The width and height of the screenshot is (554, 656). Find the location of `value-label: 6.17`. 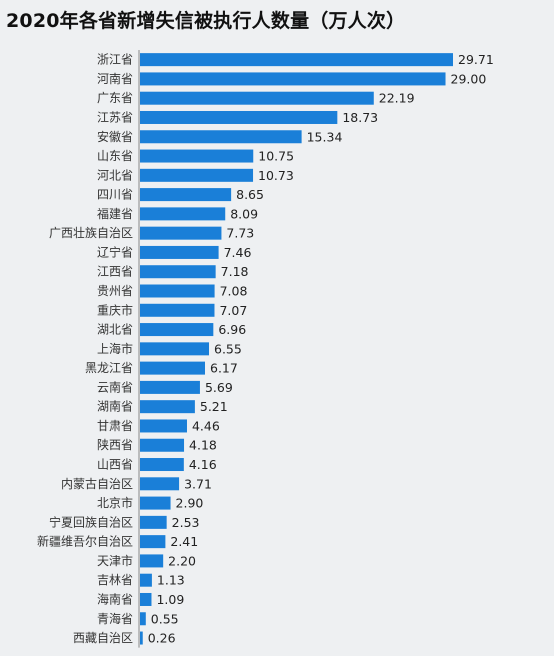

value-label: 6.17 is located at coordinates (224, 368).